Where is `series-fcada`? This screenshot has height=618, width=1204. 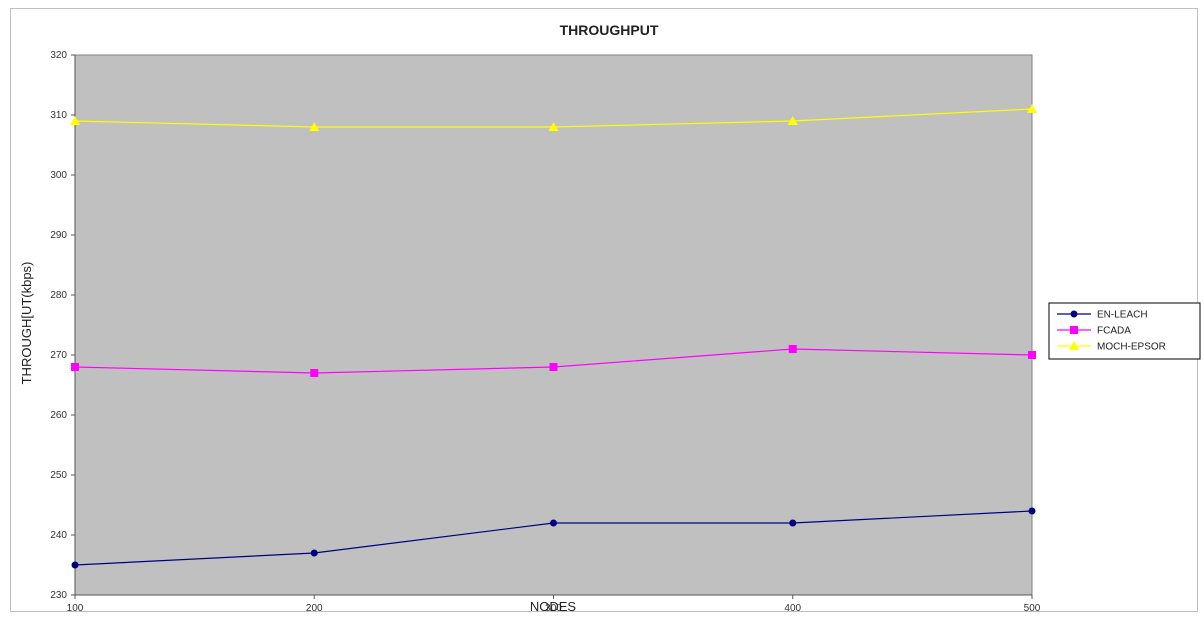
series-fcada is located at coordinates (553, 361).